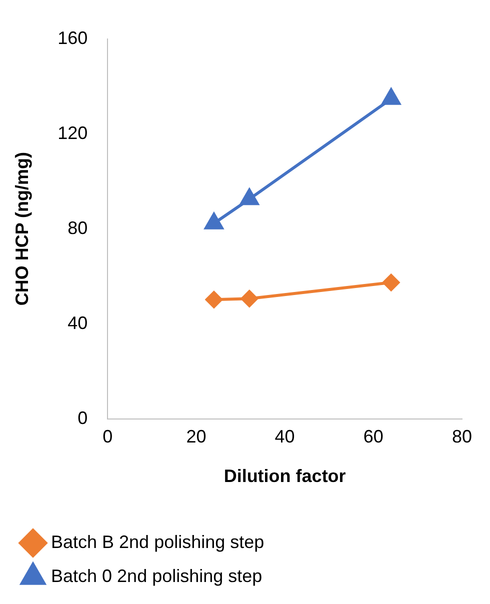 The width and height of the screenshot is (490, 604). I want to click on x-tick-label: 80, so click(462, 436).